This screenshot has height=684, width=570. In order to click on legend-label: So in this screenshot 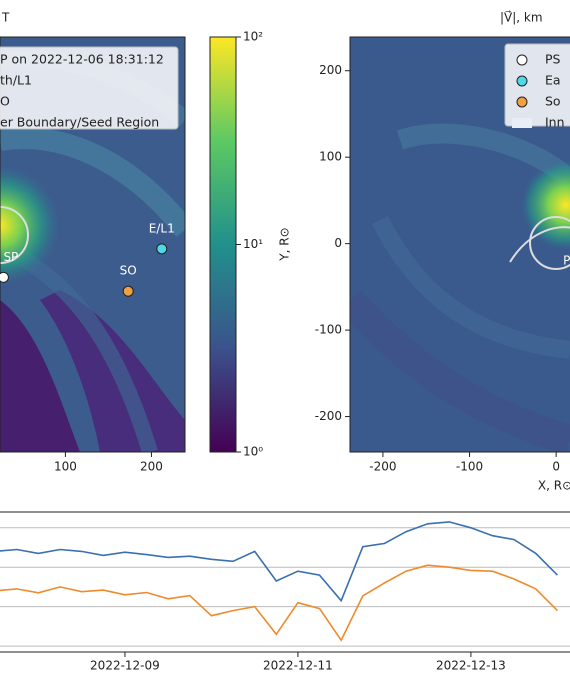, I will do `click(553, 101)`.